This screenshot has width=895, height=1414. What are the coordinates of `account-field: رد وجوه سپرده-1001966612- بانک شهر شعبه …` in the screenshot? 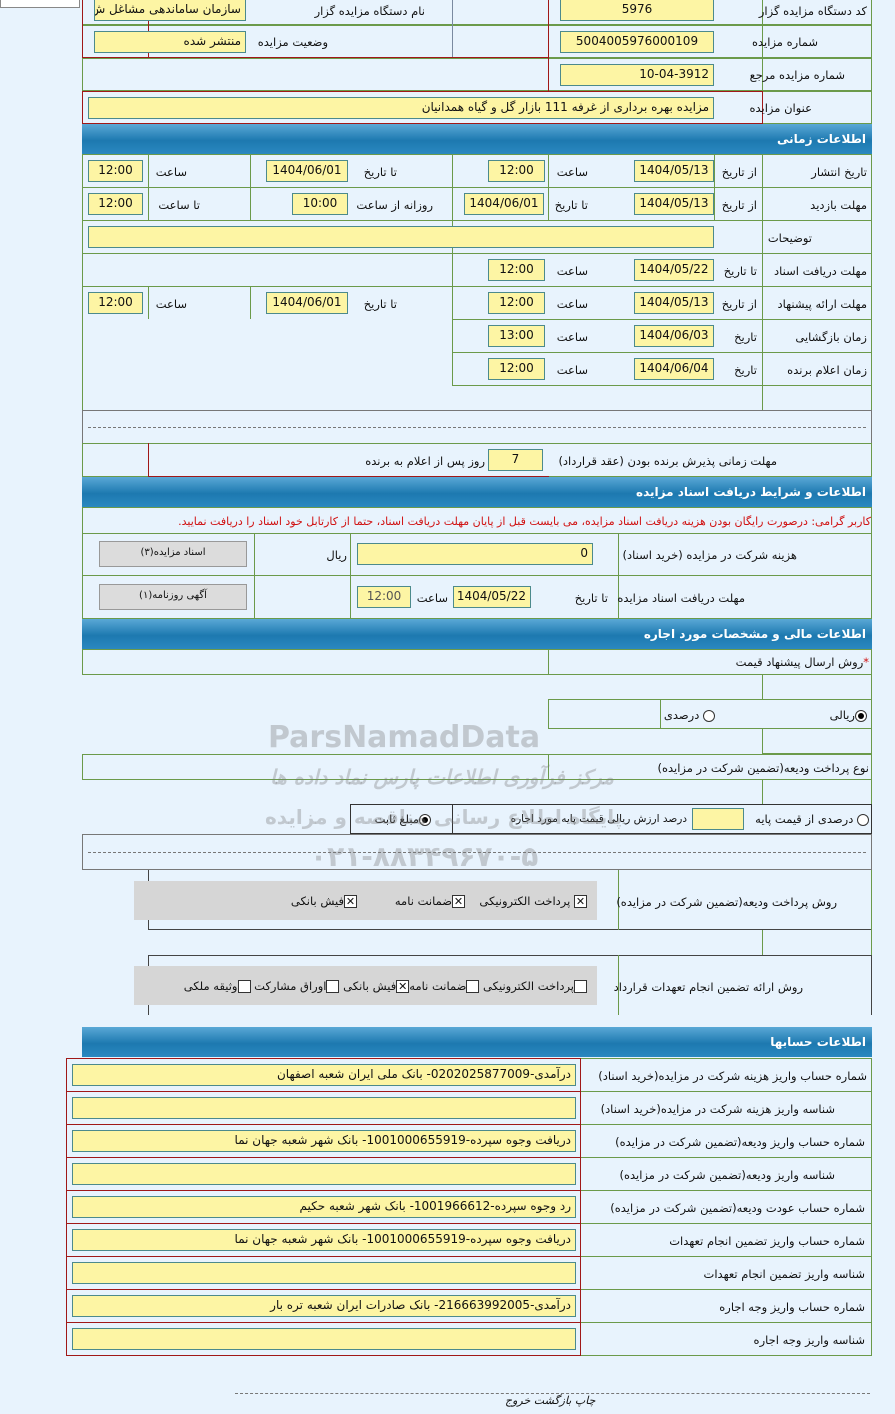 It's located at (324, 1207).